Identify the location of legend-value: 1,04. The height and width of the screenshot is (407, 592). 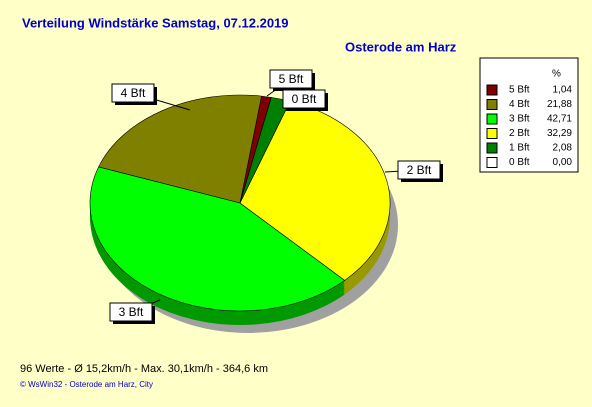
(563, 90).